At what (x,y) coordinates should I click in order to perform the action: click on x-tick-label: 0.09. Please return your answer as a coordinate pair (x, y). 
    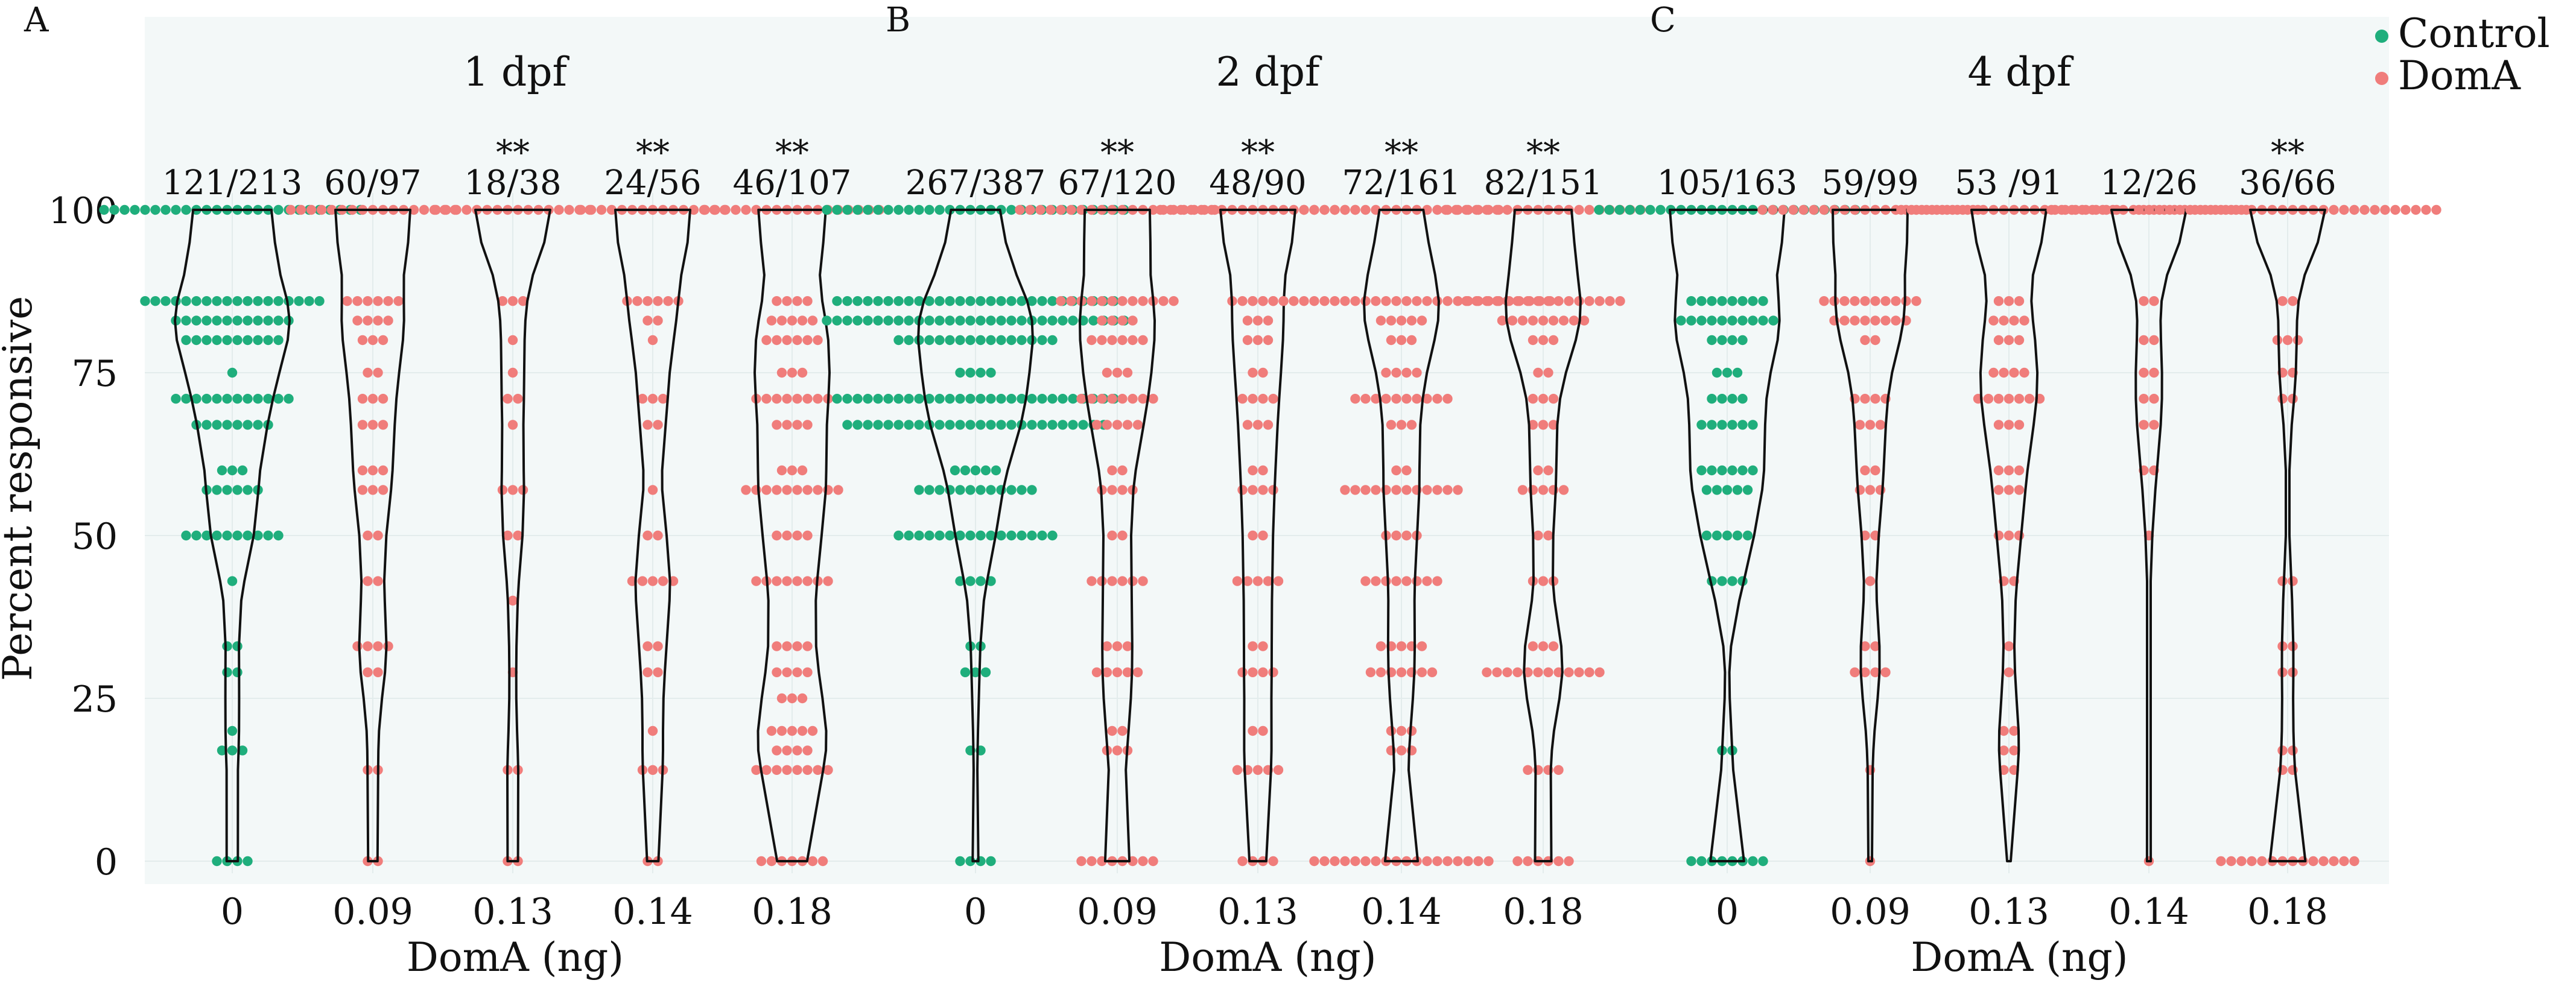
    Looking at the image, I should click on (1870, 912).